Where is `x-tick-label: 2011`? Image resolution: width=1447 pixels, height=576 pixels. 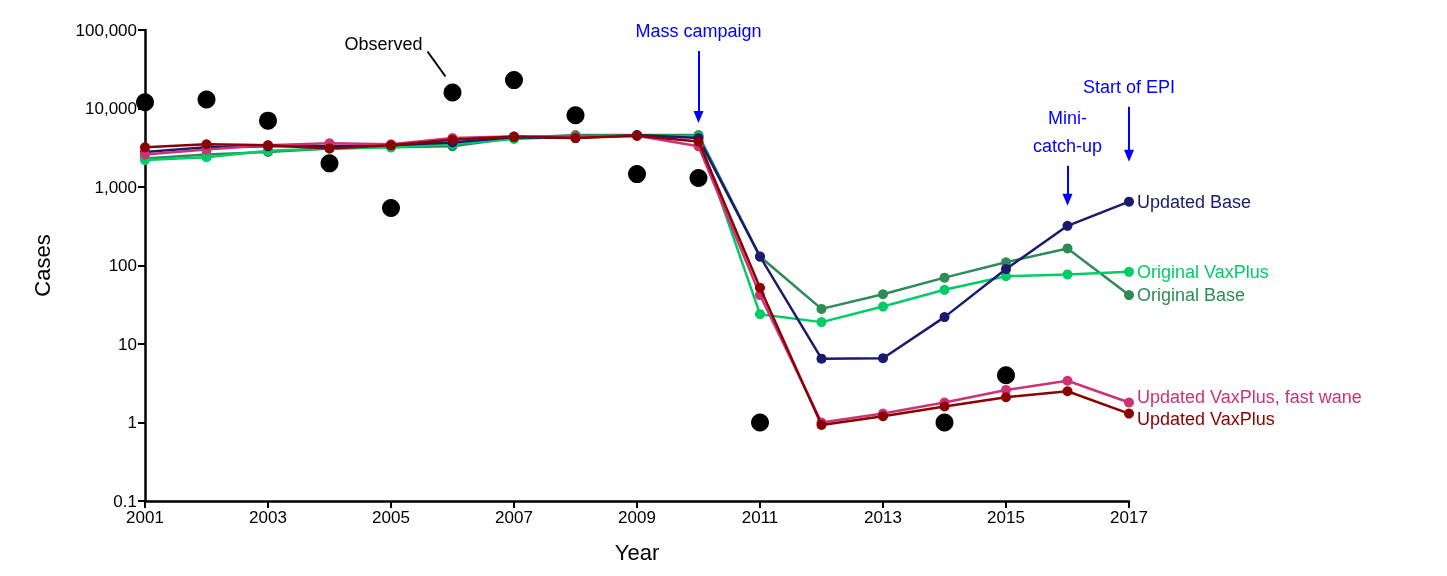
x-tick-label: 2011 is located at coordinates (760, 517).